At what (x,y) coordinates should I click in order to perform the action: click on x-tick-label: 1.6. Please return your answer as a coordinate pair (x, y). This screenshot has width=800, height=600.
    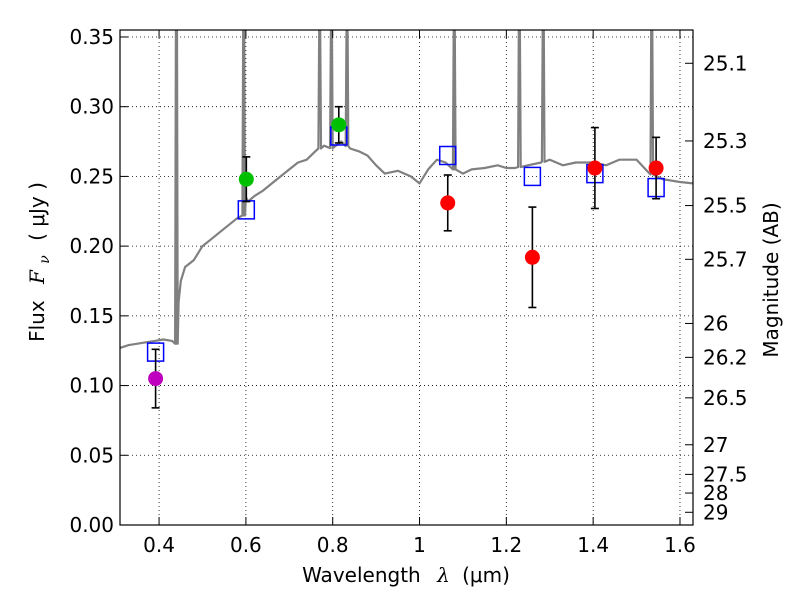
    Looking at the image, I should click on (680, 545).